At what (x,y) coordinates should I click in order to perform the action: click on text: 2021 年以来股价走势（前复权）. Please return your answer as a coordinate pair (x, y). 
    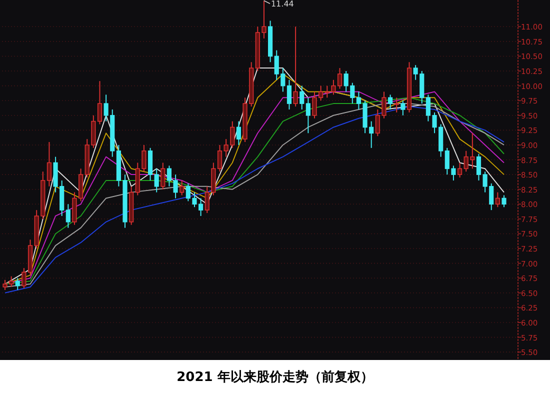
    Looking at the image, I should click on (275, 377).